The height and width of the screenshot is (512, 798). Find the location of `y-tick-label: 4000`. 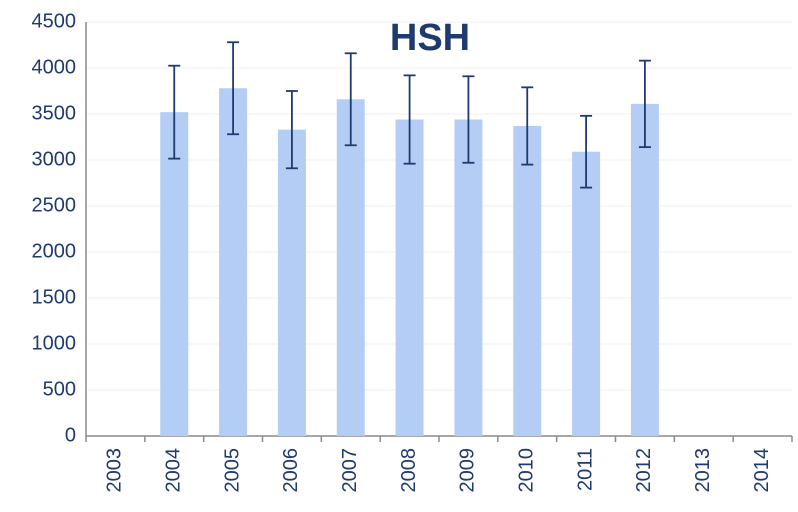

y-tick-label: 4000 is located at coordinates (54, 67).